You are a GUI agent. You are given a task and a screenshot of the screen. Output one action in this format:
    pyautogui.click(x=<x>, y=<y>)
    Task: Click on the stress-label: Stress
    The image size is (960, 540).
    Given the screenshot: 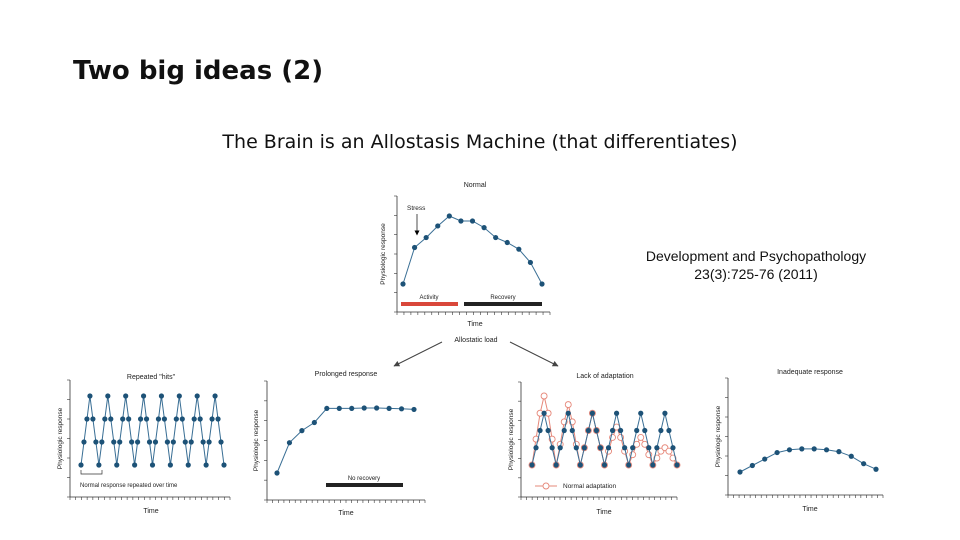 What is the action you would take?
    pyautogui.click(x=416, y=208)
    